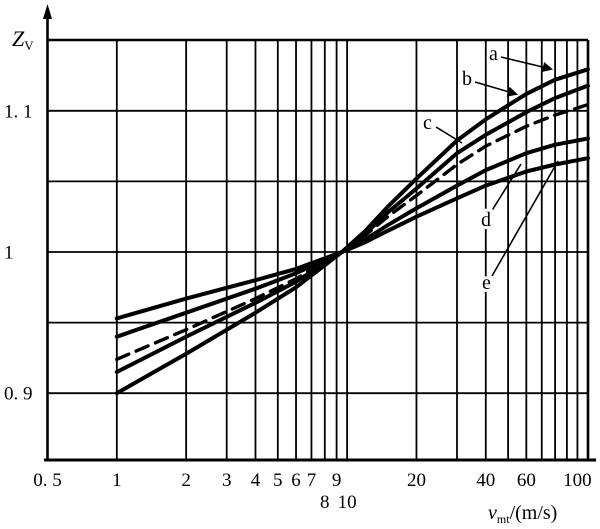 This screenshot has height=529, width=600. Describe the element at coordinates (23, 39) in the screenshot. I see `y-axis-title: ZV` at that location.